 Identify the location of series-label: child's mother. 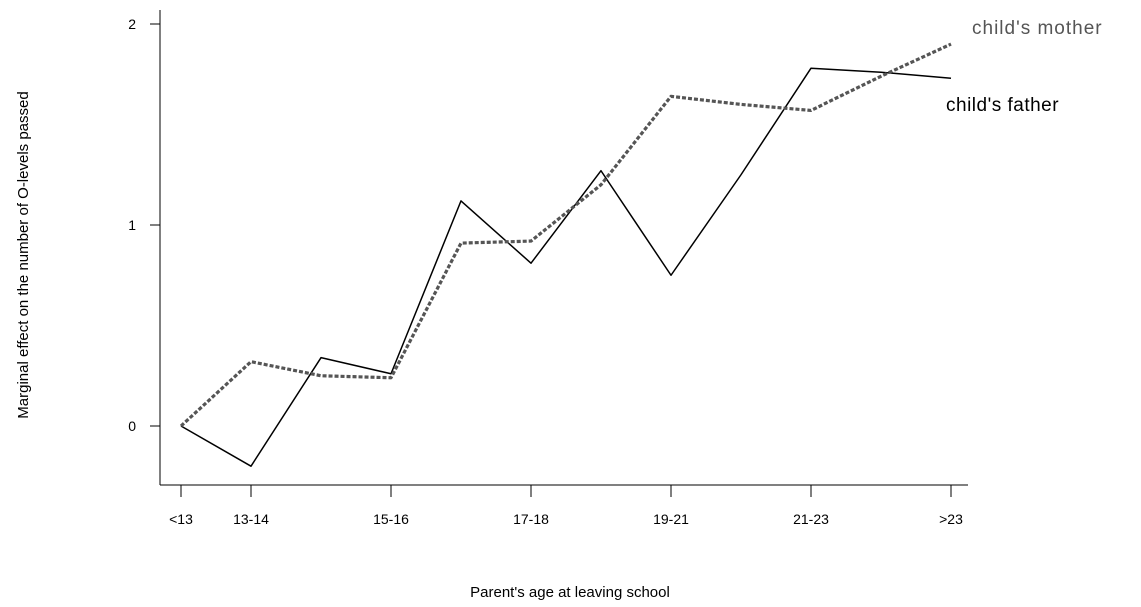
(1037, 28).